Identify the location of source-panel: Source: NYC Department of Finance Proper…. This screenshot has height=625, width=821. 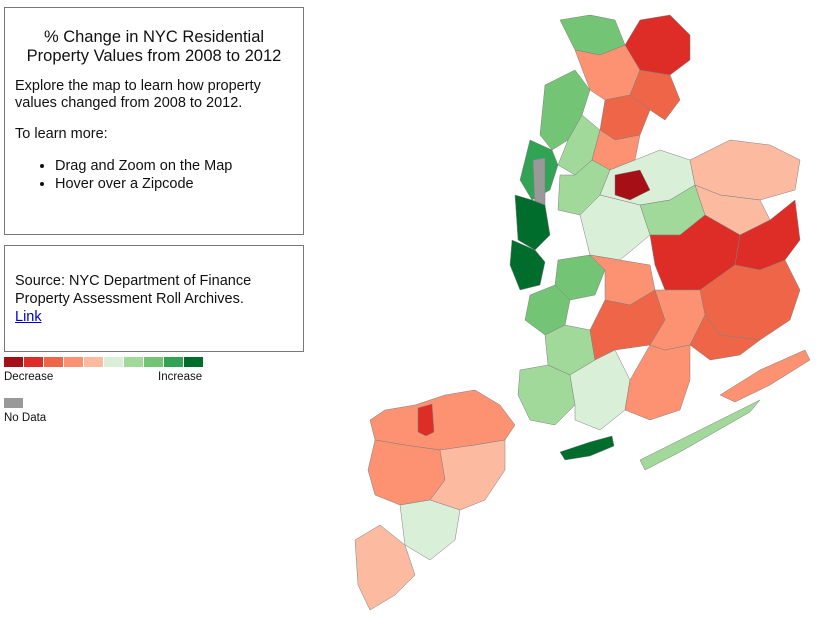
(154, 298).